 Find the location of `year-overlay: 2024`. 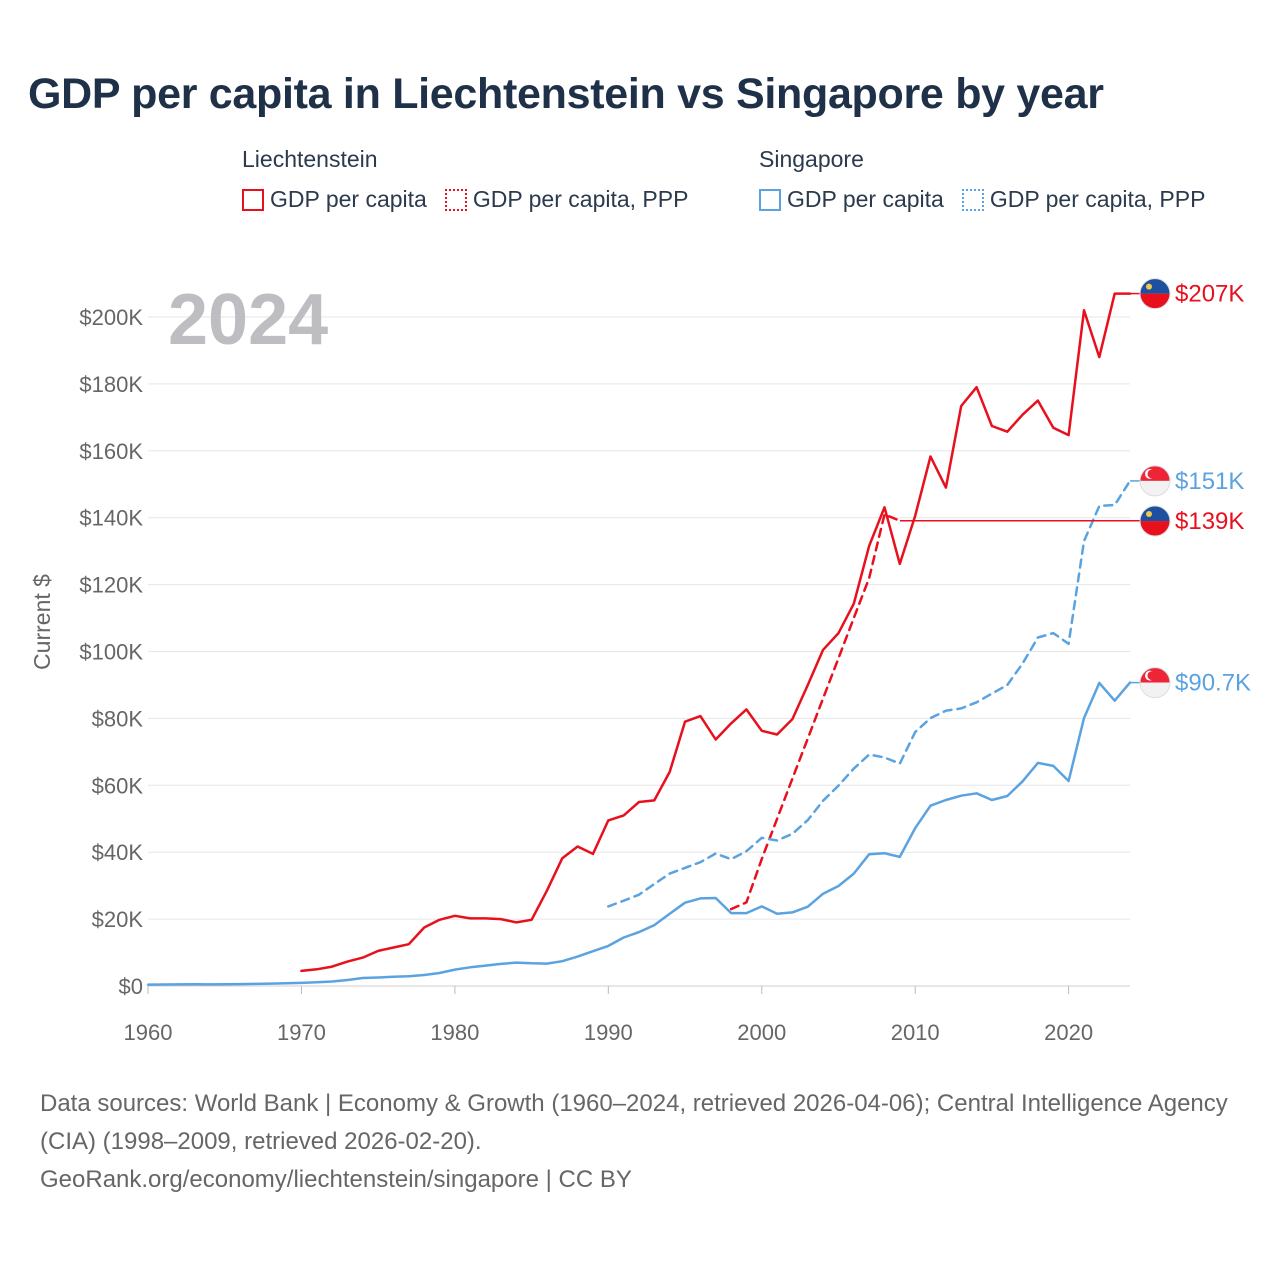

year-overlay: 2024 is located at coordinates (248, 320).